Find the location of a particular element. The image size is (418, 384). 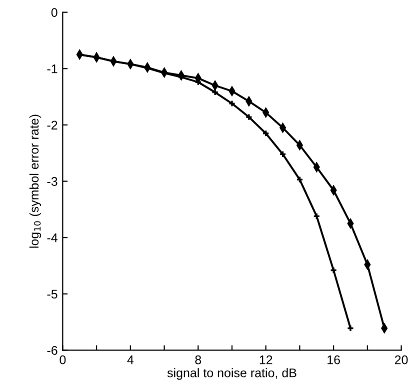

y-tick-label: -1 is located at coordinates (52, 69).